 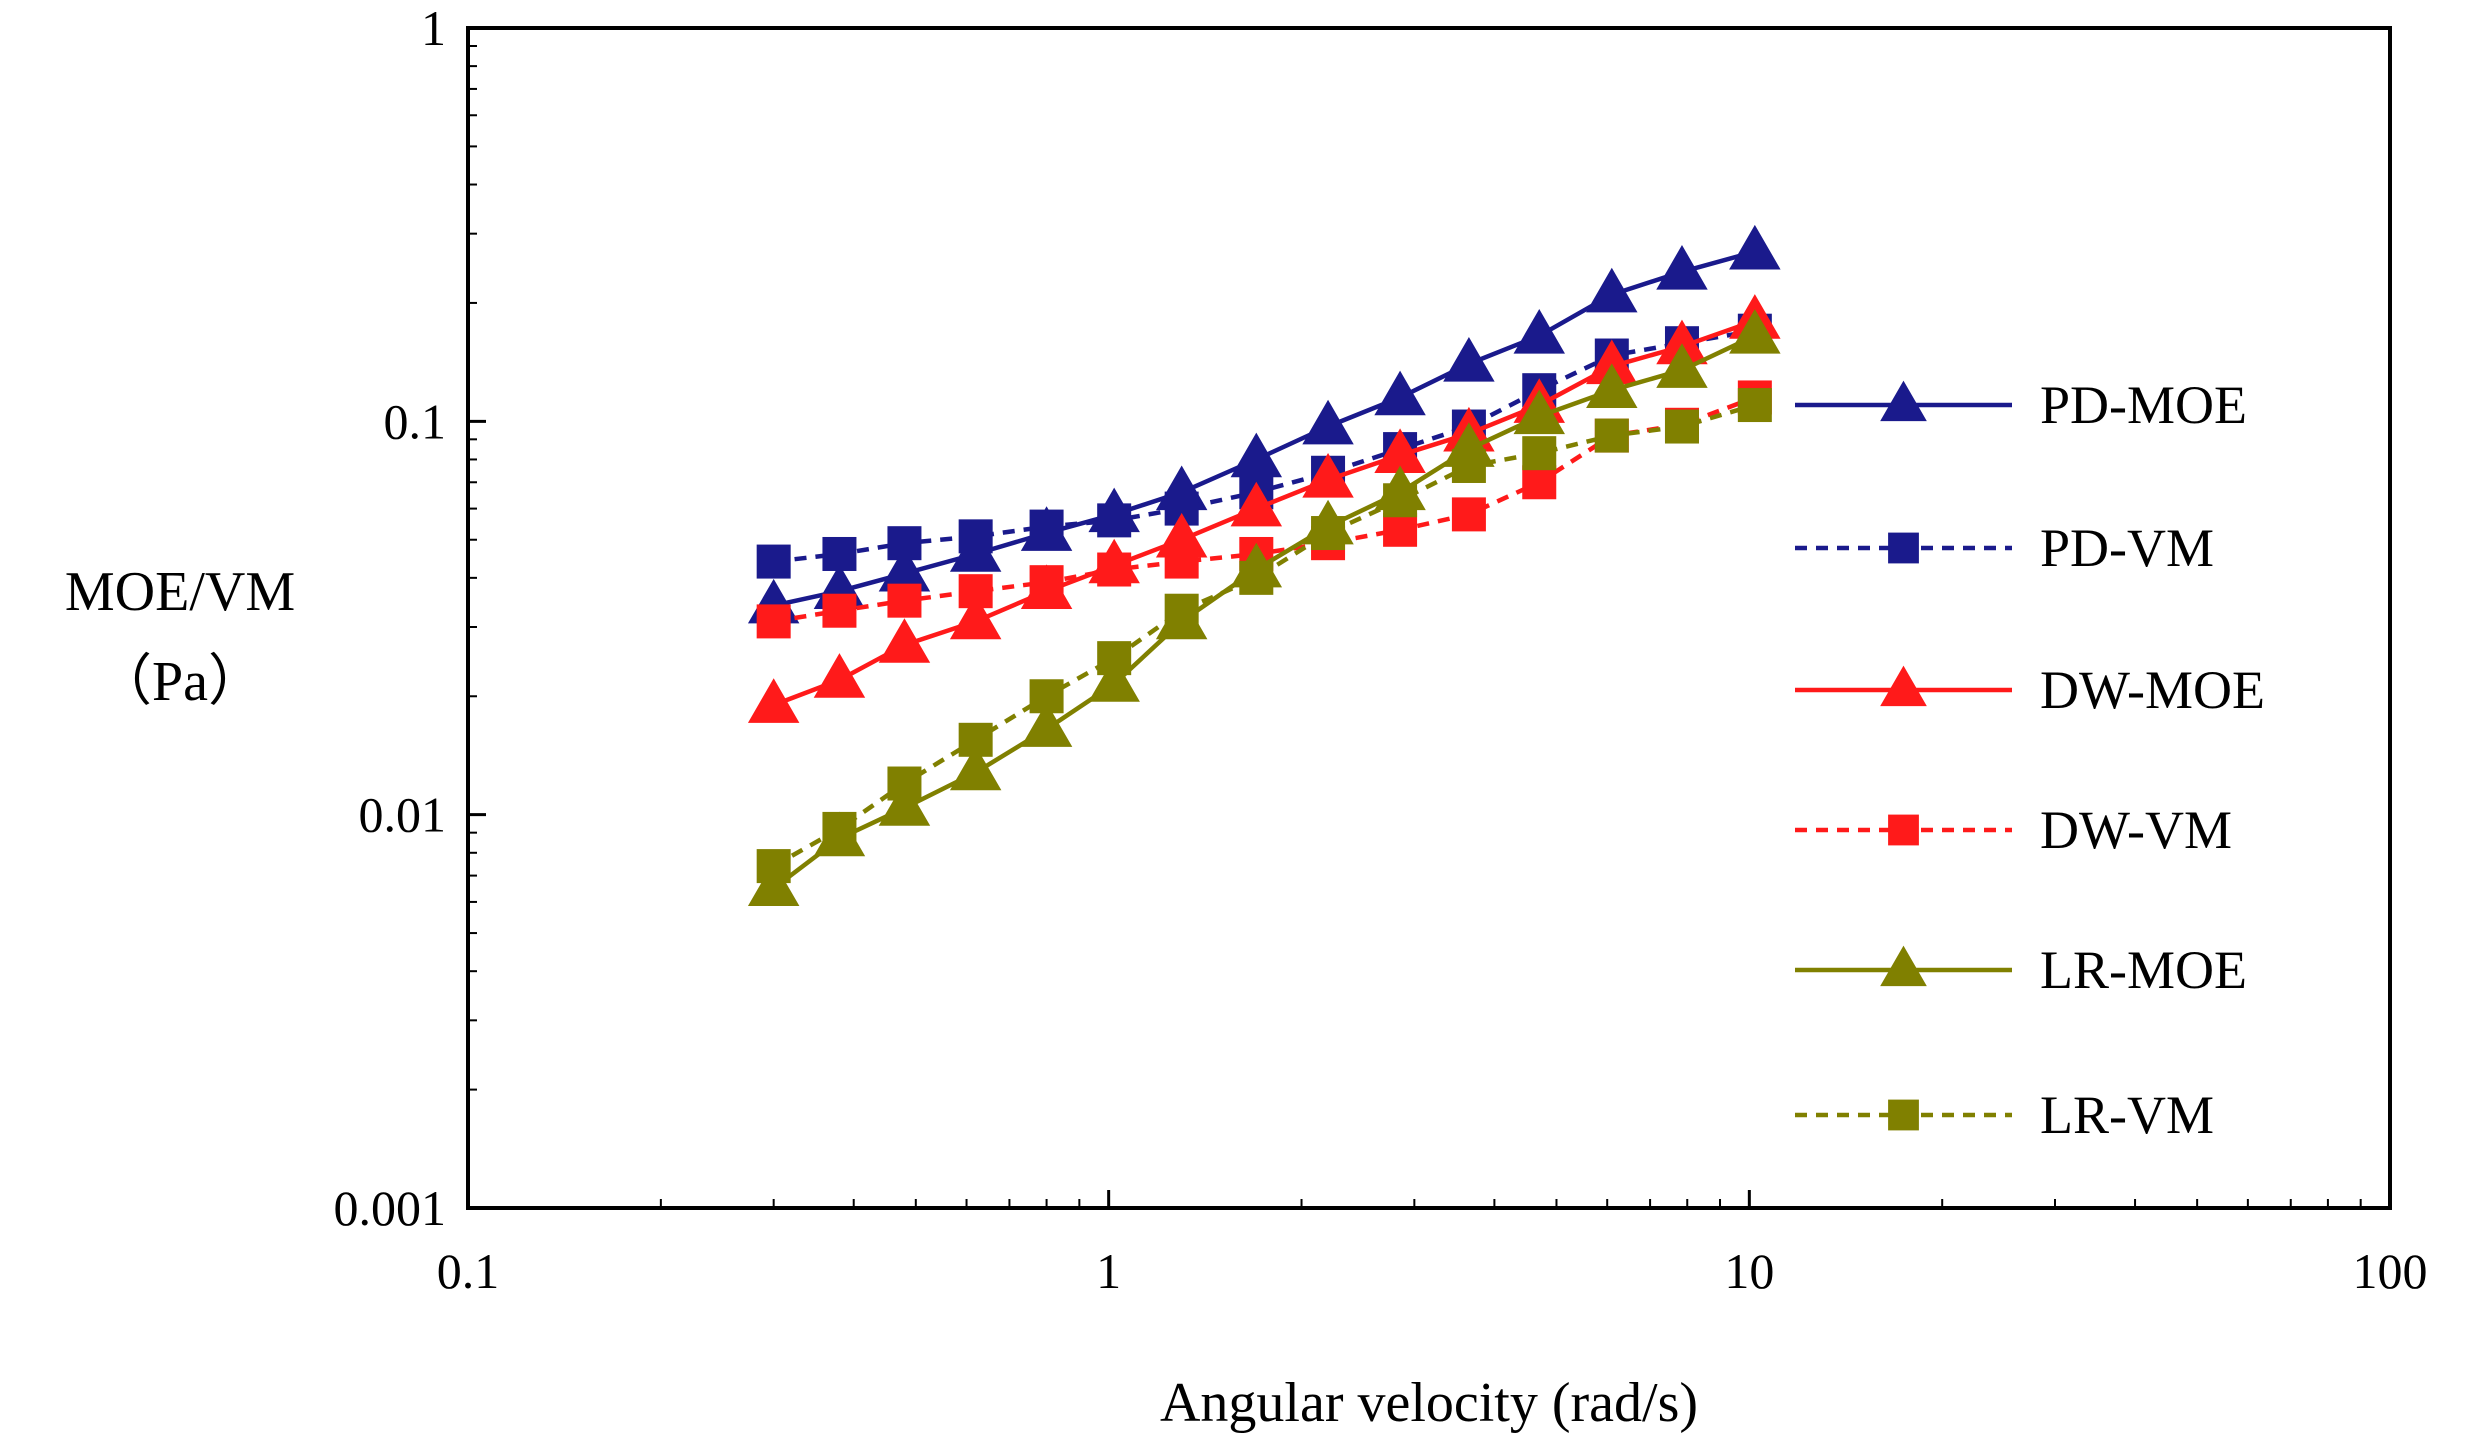 What do you see at coordinates (2136, 830) in the screenshot?
I see `legend-label-dw-vm: DW-VM` at bounding box center [2136, 830].